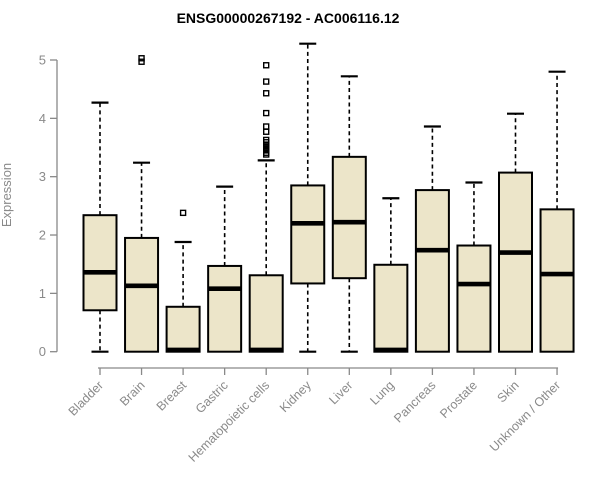  What do you see at coordinates (142, 204) in the screenshot?
I see `box-group-brain` at bounding box center [142, 204].